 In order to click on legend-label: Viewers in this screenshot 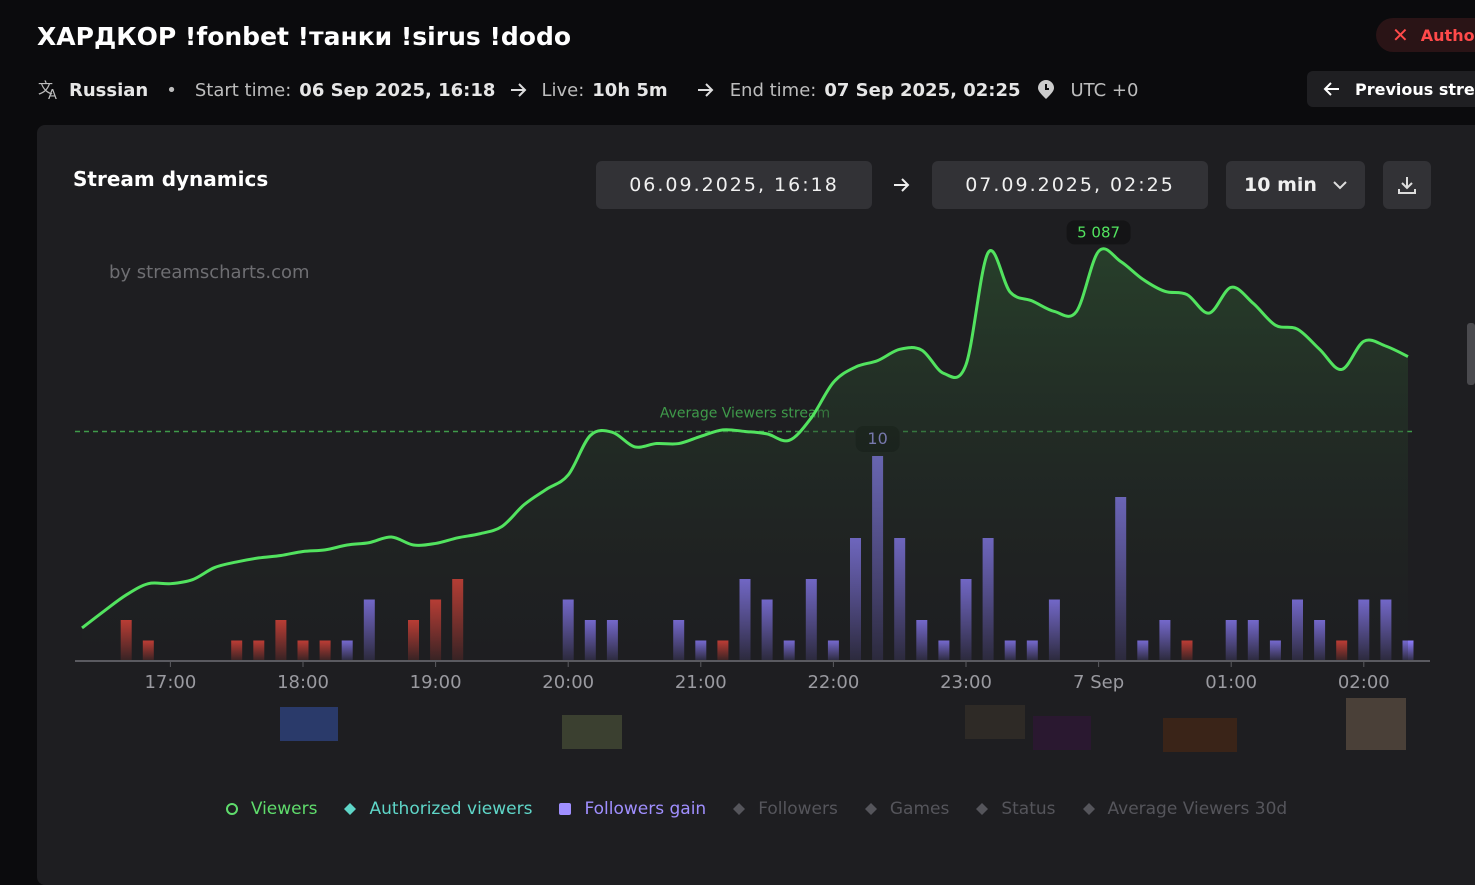, I will do `click(284, 809)`.